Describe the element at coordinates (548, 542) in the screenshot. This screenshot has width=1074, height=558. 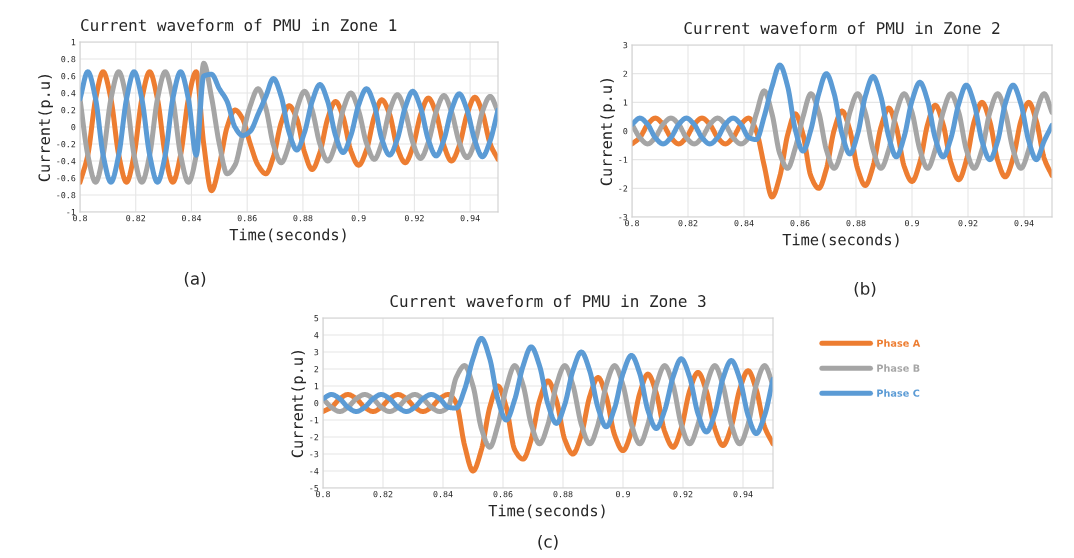
I see `text: (c)` at that location.